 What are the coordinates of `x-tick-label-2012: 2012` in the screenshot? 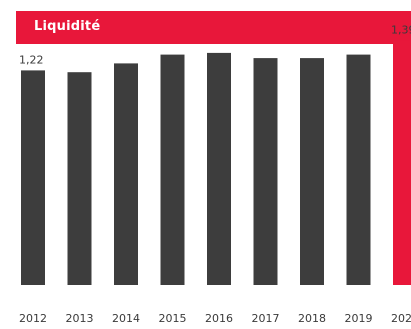 It's located at (33, 318).